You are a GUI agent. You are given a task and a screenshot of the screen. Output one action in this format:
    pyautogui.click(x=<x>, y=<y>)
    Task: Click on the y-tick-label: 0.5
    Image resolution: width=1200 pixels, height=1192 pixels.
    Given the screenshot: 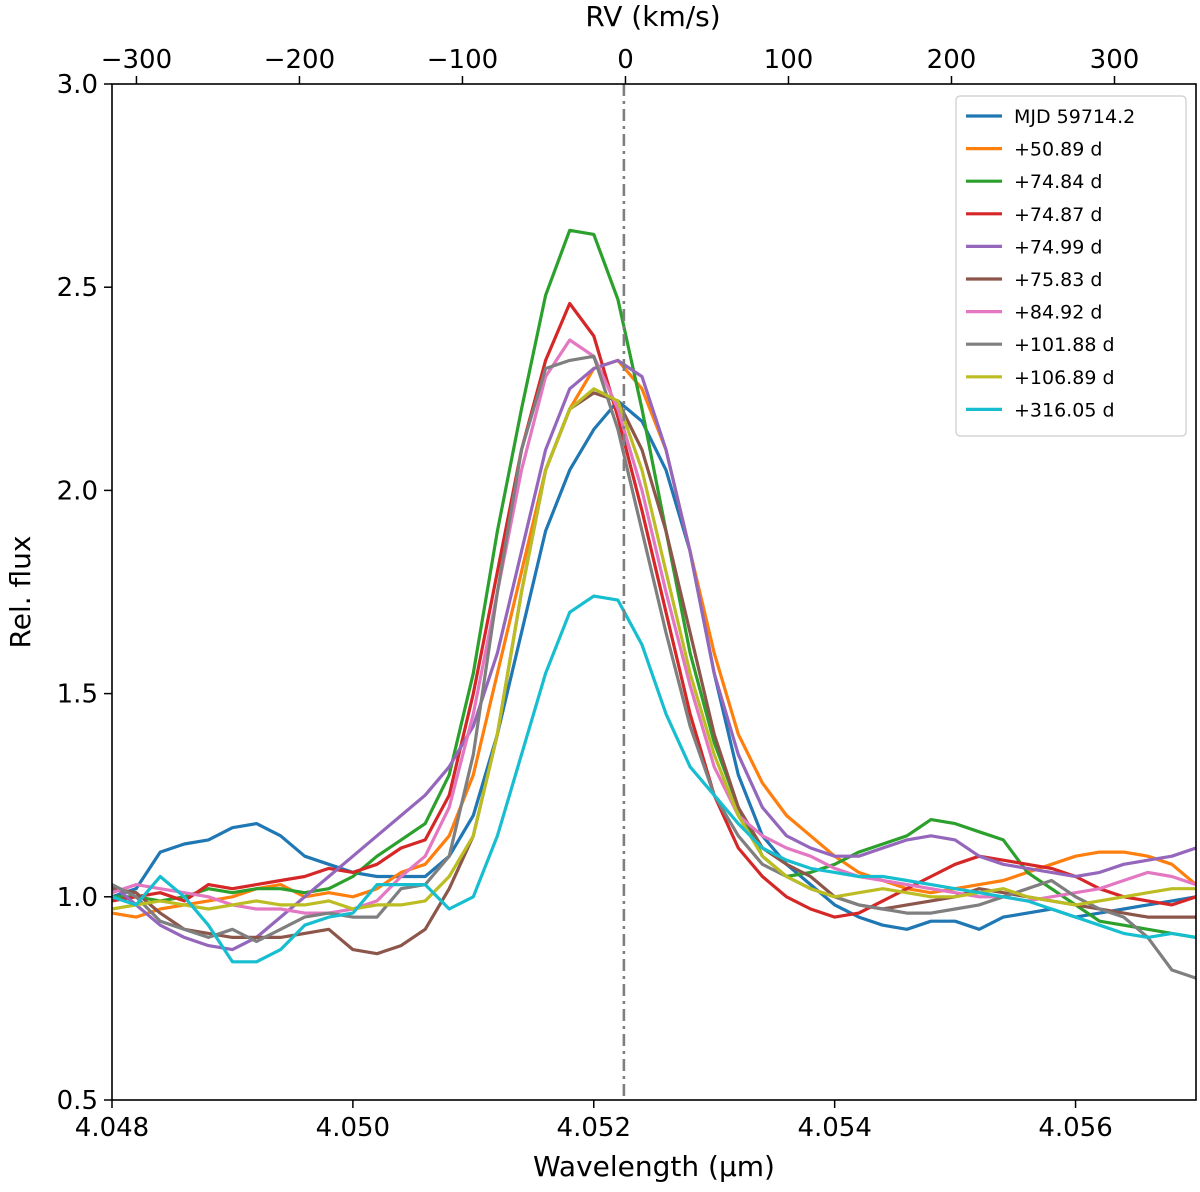 What is the action you would take?
    pyautogui.click(x=77, y=1101)
    